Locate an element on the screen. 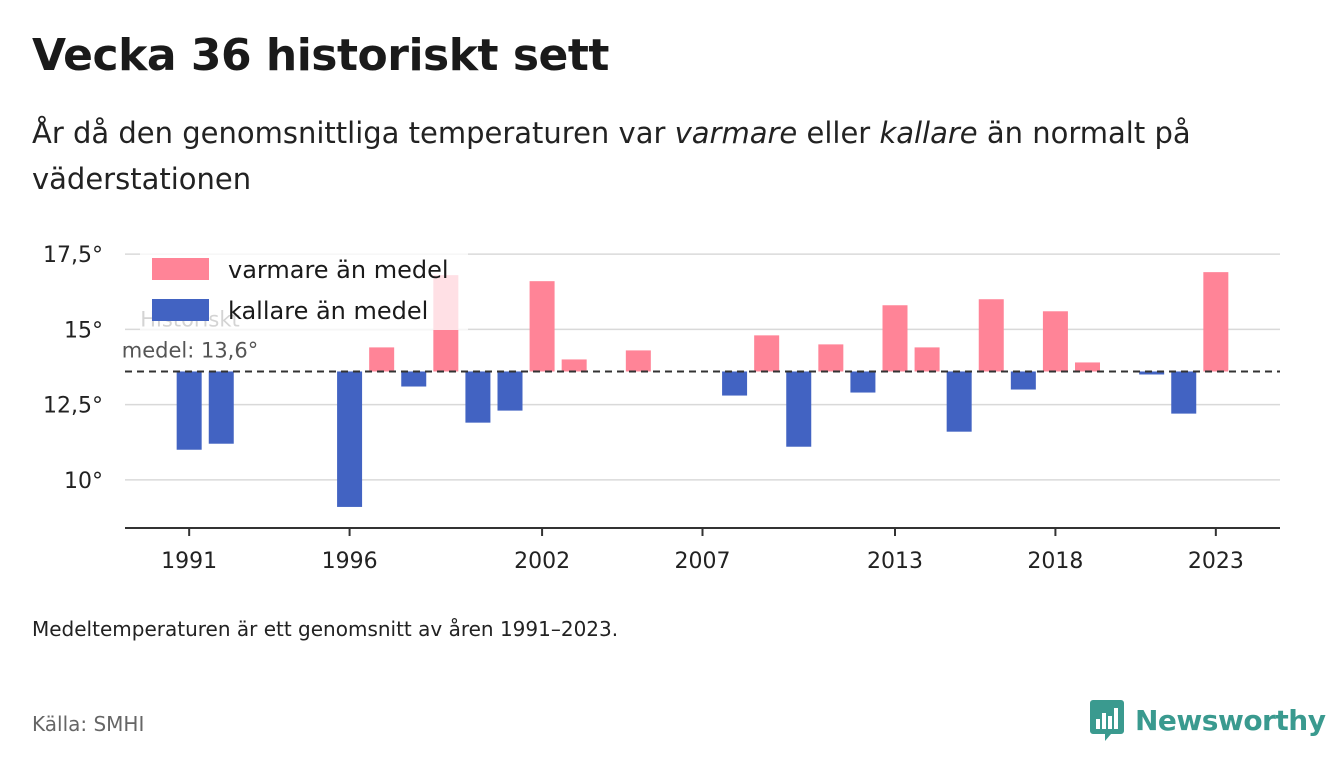  source-label: Källa: SMHI is located at coordinates (88, 724).